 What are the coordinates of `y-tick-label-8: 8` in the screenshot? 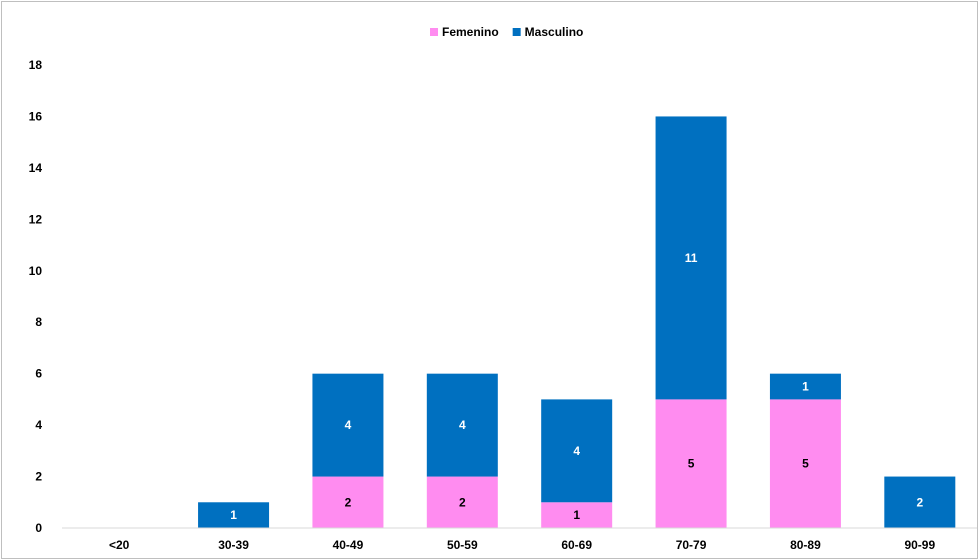 It's located at (38, 322).